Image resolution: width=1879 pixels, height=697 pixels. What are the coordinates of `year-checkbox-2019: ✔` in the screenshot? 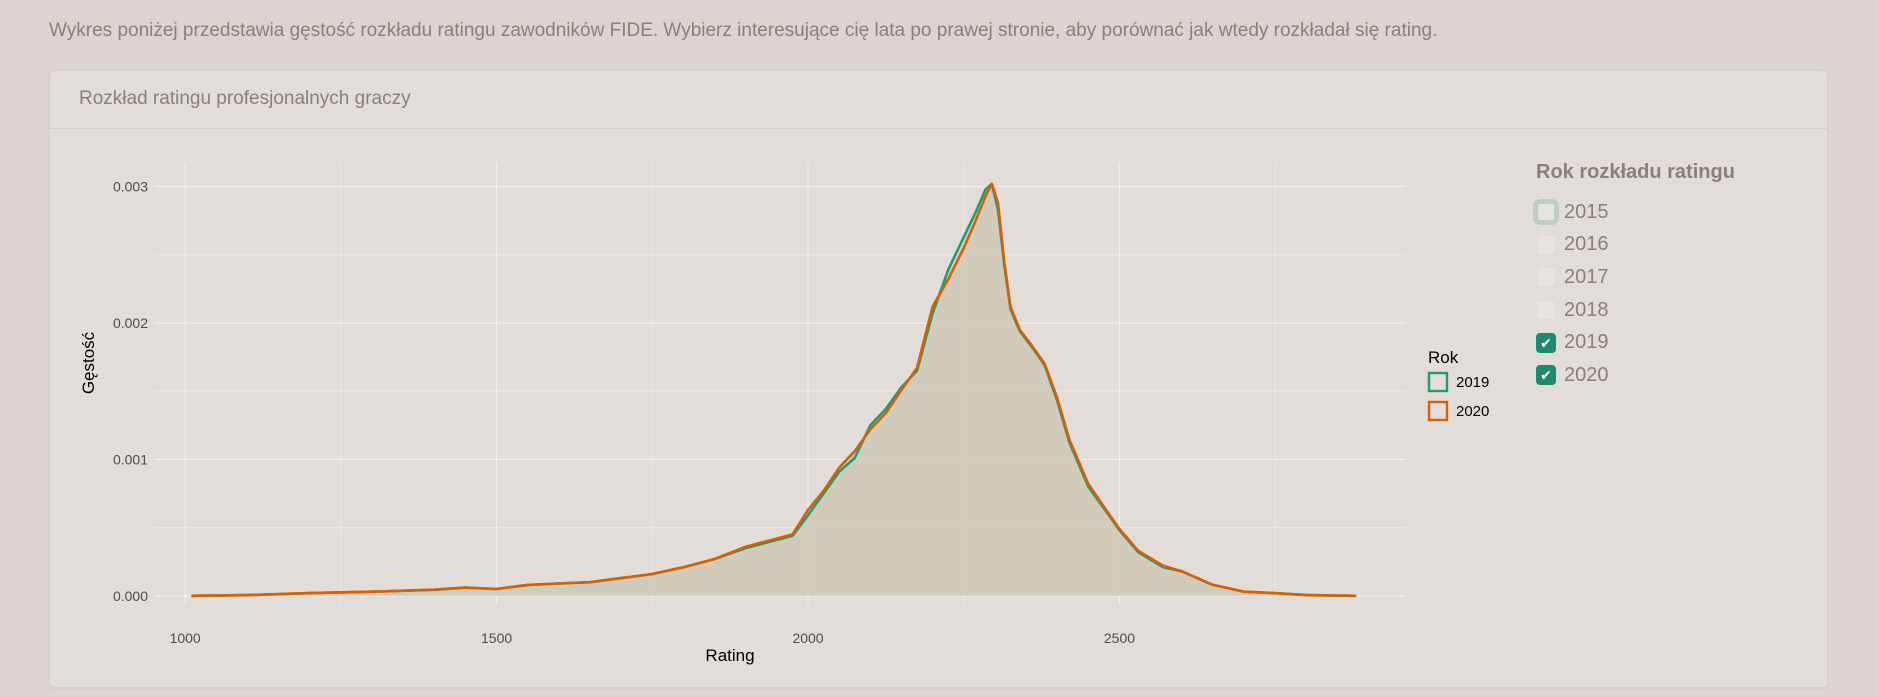 It's located at (1546, 342).